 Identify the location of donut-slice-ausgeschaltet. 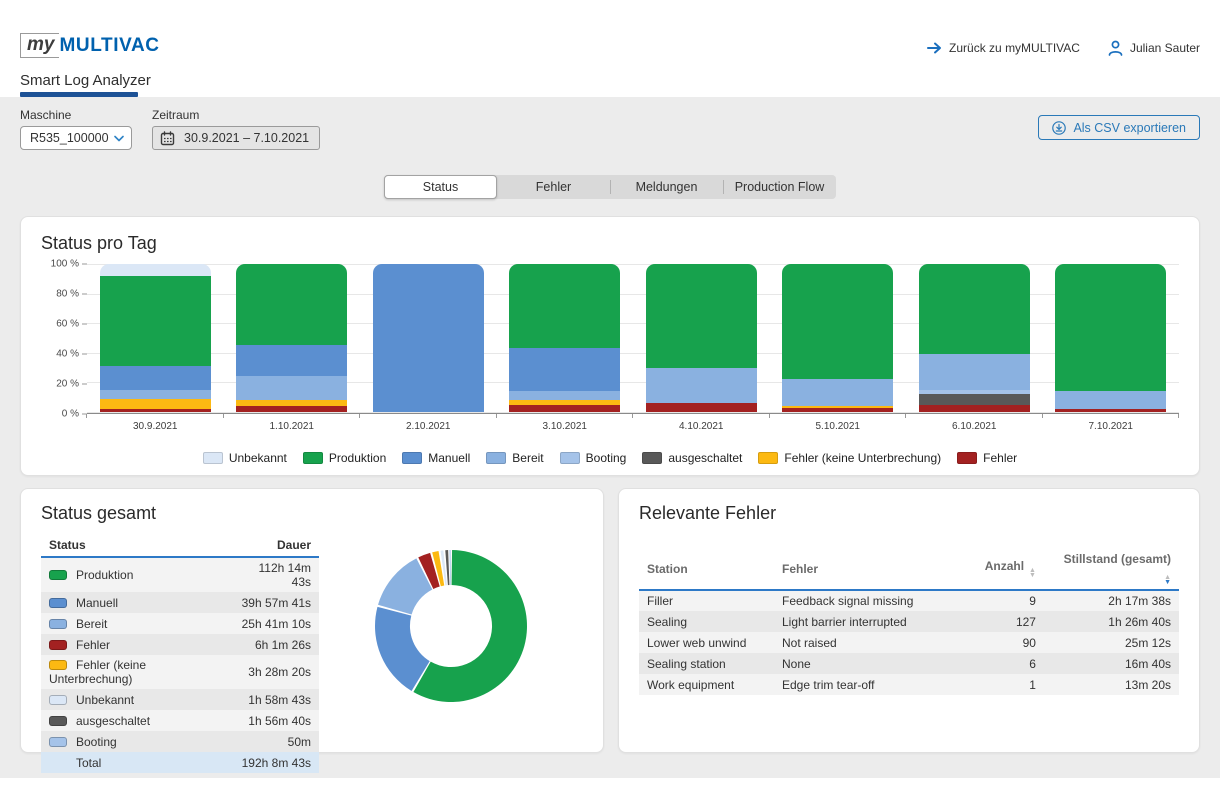
(447, 568).